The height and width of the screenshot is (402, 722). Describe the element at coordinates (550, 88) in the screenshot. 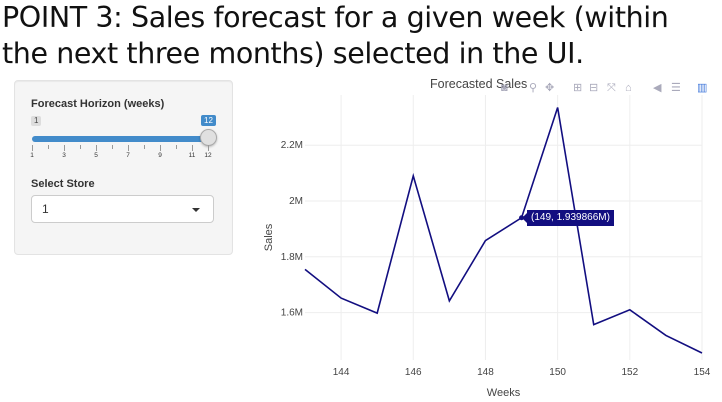

I see `pan-icon: ✥` at that location.